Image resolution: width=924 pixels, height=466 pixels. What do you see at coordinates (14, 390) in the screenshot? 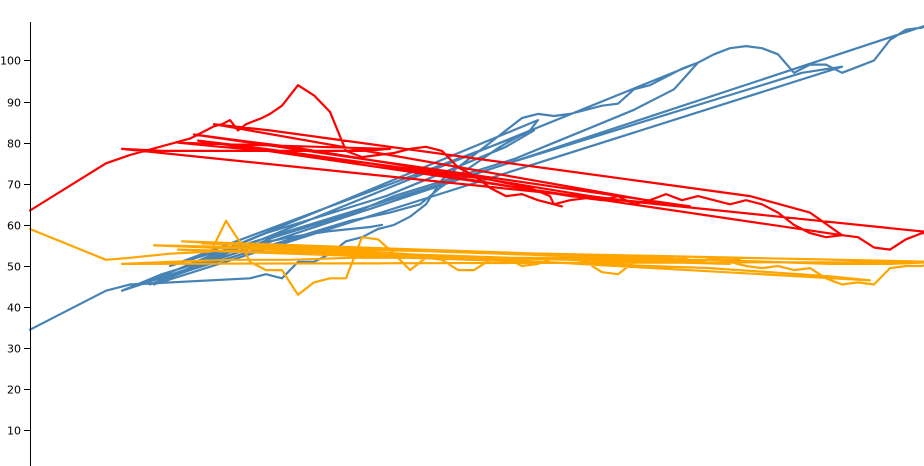
I see `y-tick-label: 20` at bounding box center [14, 390].